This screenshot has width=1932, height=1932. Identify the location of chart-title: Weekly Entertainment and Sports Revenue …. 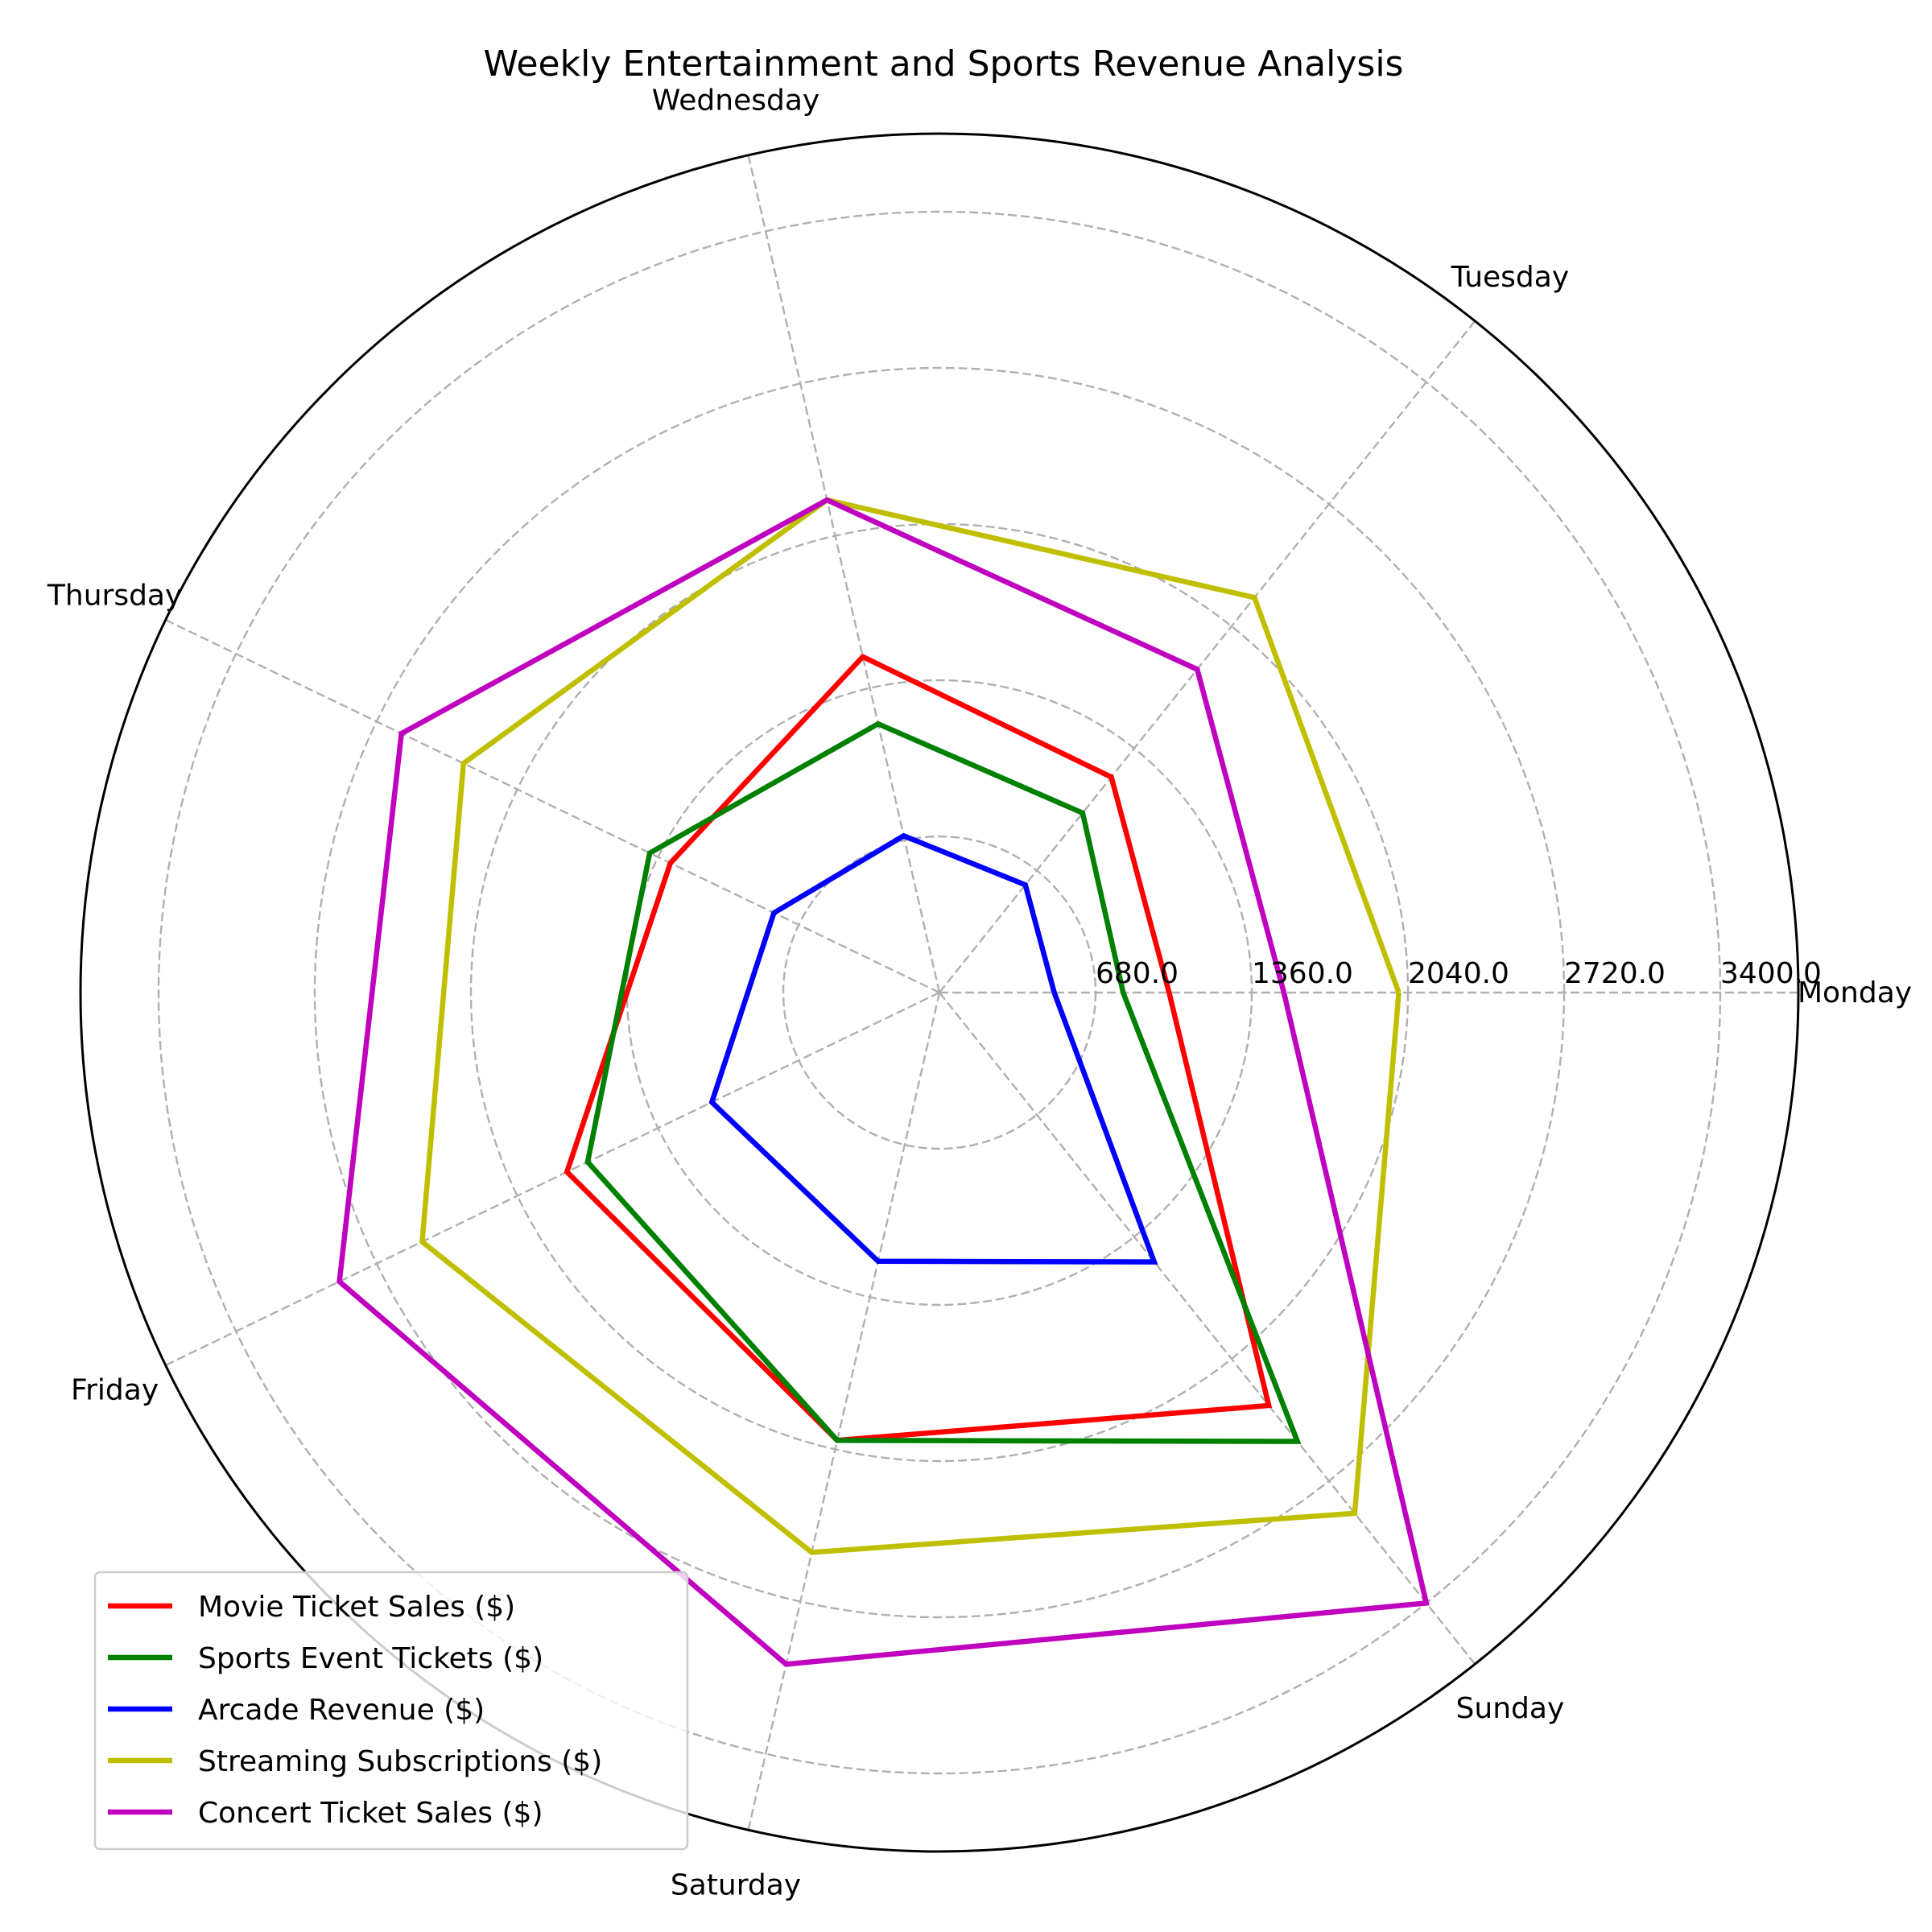
(944, 64).